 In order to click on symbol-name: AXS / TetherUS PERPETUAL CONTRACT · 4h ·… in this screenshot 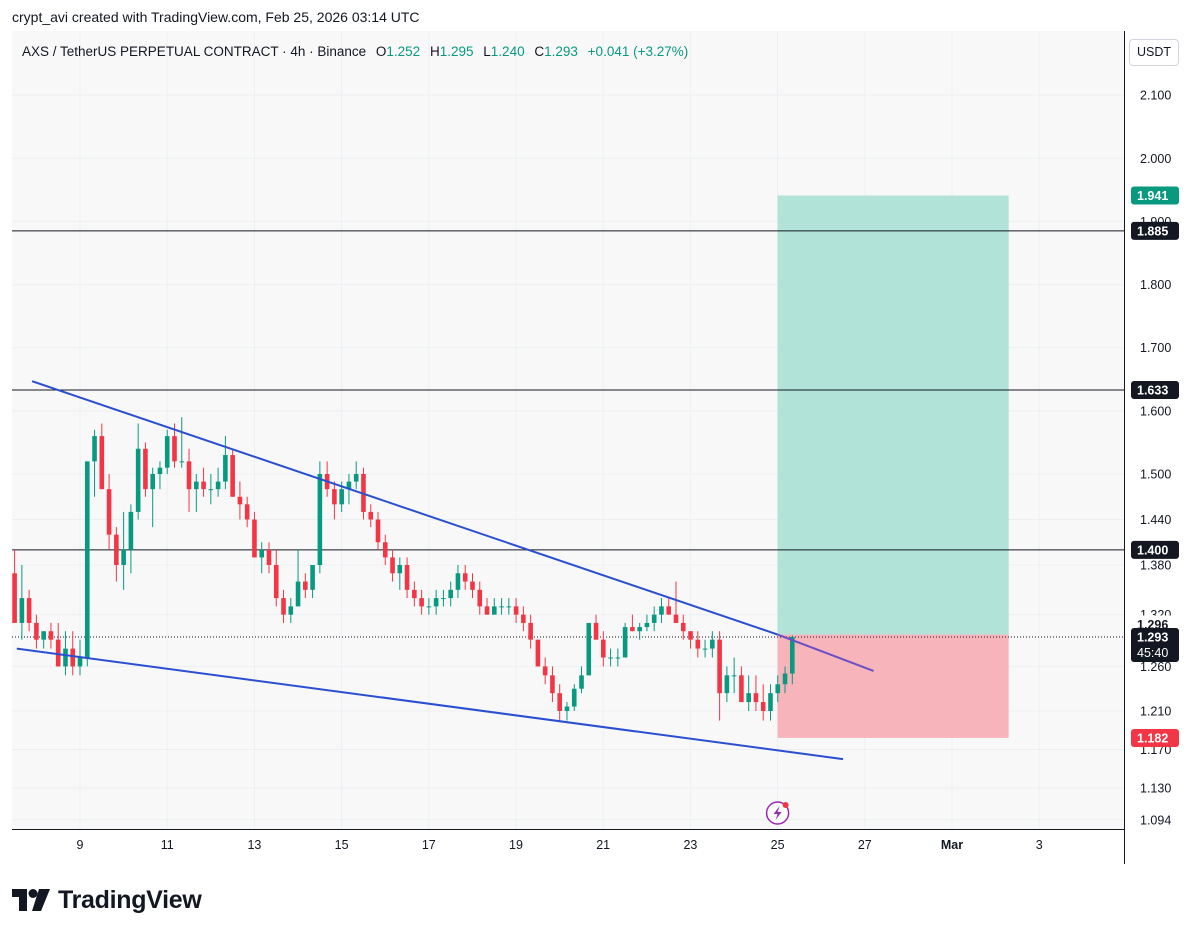, I will do `click(194, 51)`.